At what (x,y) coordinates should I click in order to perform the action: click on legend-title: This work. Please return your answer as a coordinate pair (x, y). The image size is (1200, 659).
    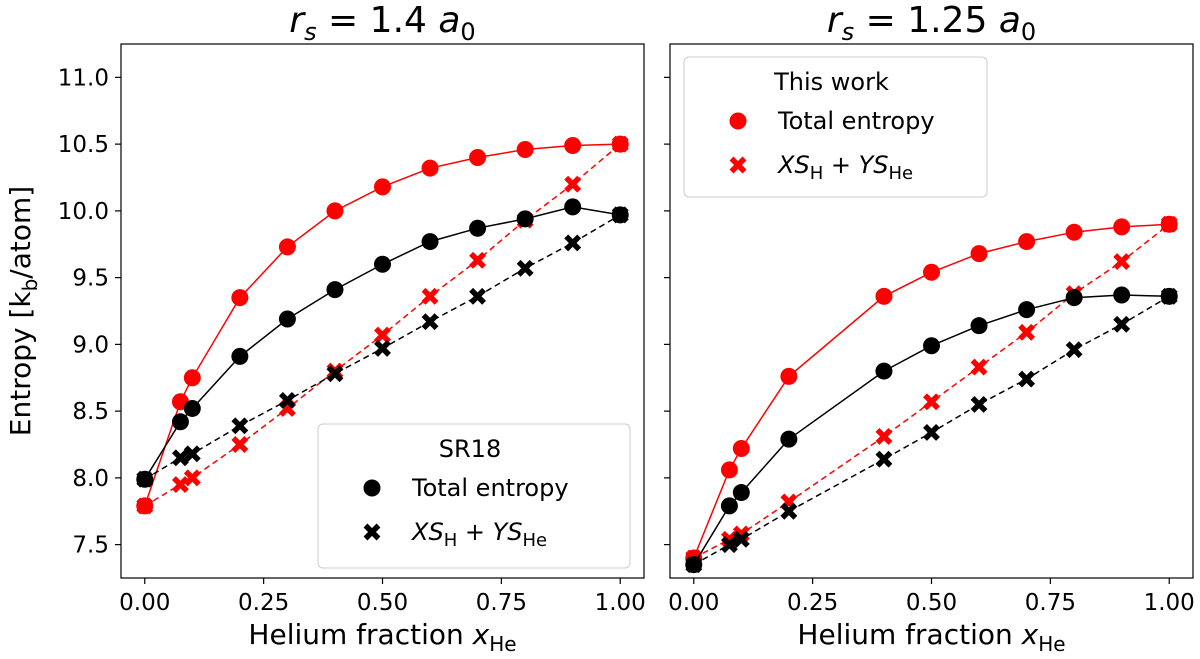
    Looking at the image, I should click on (831, 82).